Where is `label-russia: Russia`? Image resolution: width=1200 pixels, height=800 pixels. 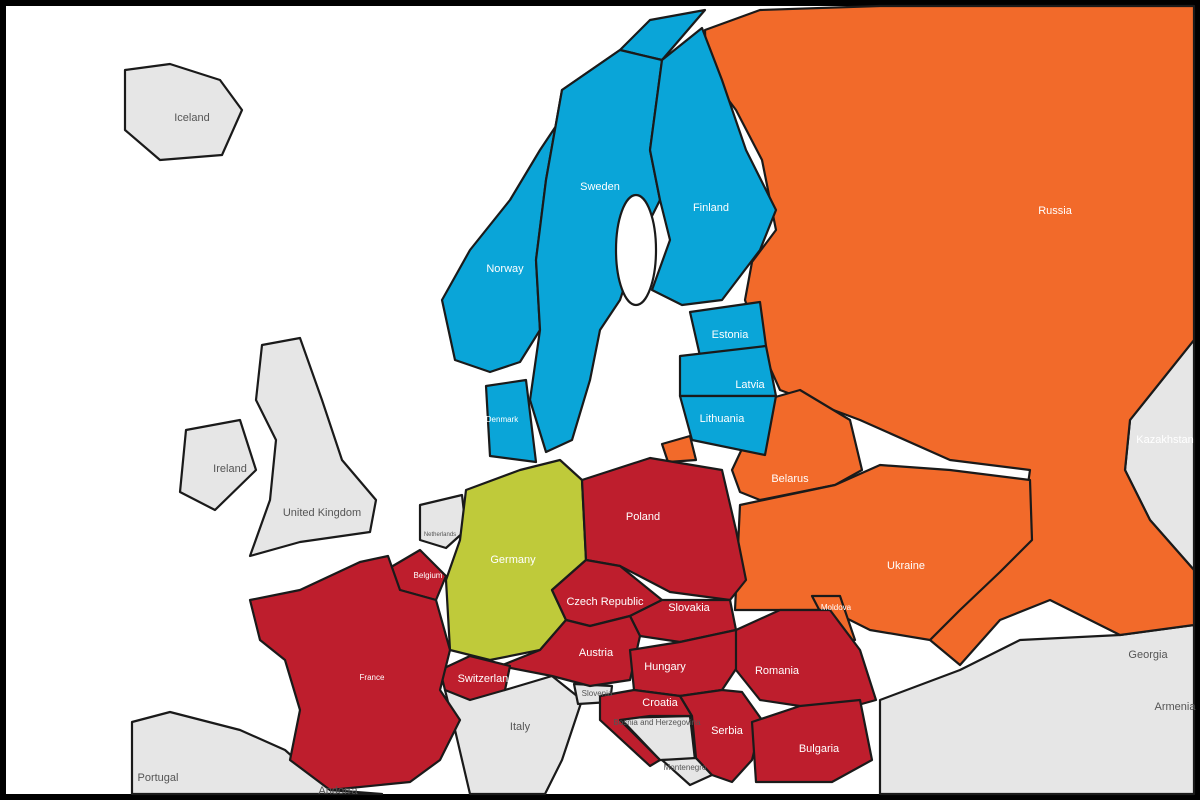
label-russia: Russia is located at coordinates (1055, 211).